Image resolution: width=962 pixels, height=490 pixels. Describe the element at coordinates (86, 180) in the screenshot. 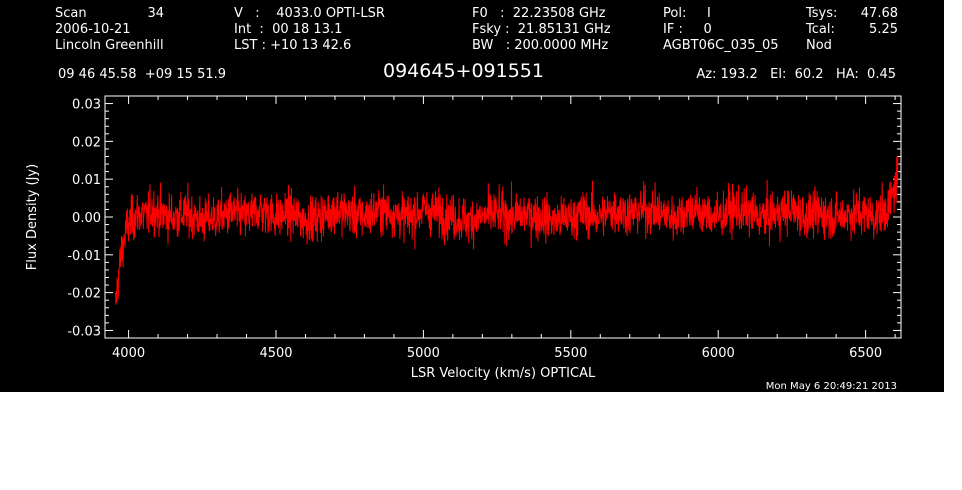

I see `y-tick-label: 0.01` at that location.